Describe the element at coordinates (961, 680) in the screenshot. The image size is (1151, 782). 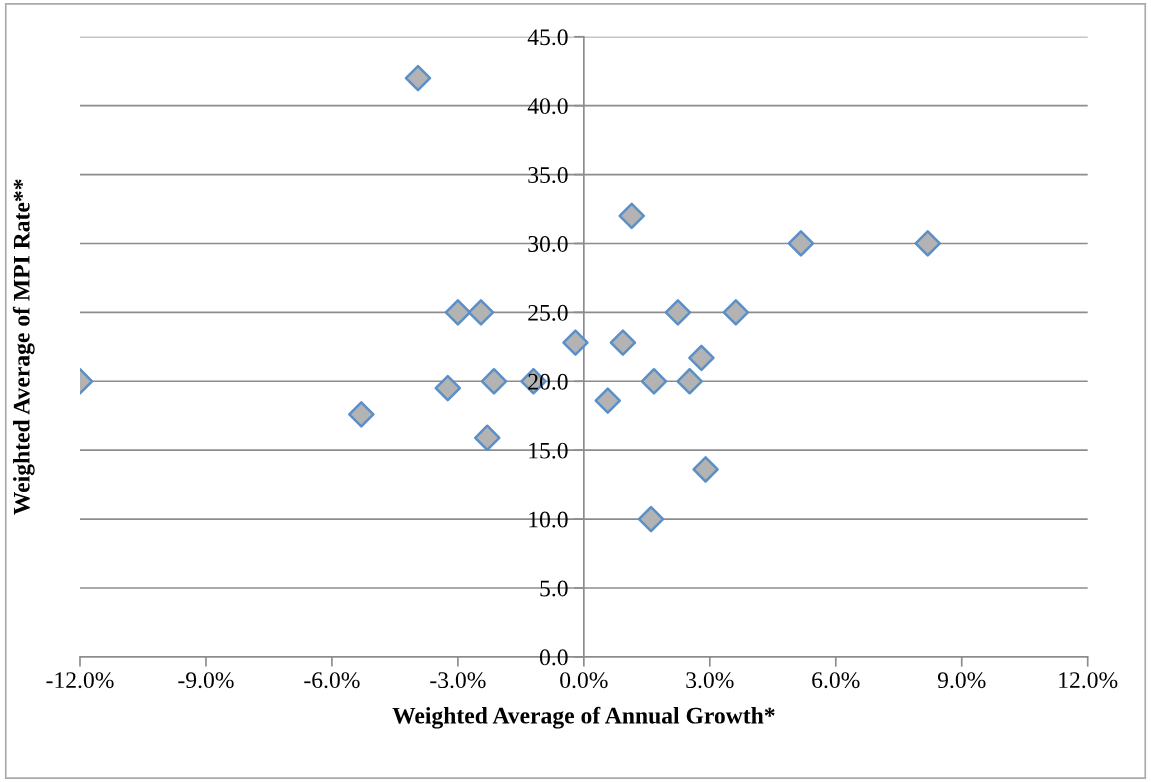
I see `x-tick-label: 9.0%` at that location.